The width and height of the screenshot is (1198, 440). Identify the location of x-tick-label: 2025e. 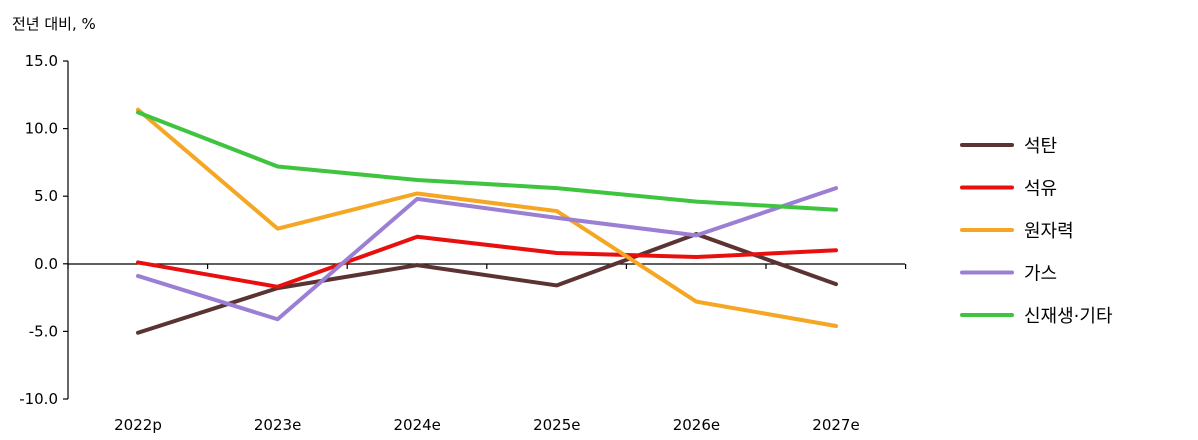
(556, 425).